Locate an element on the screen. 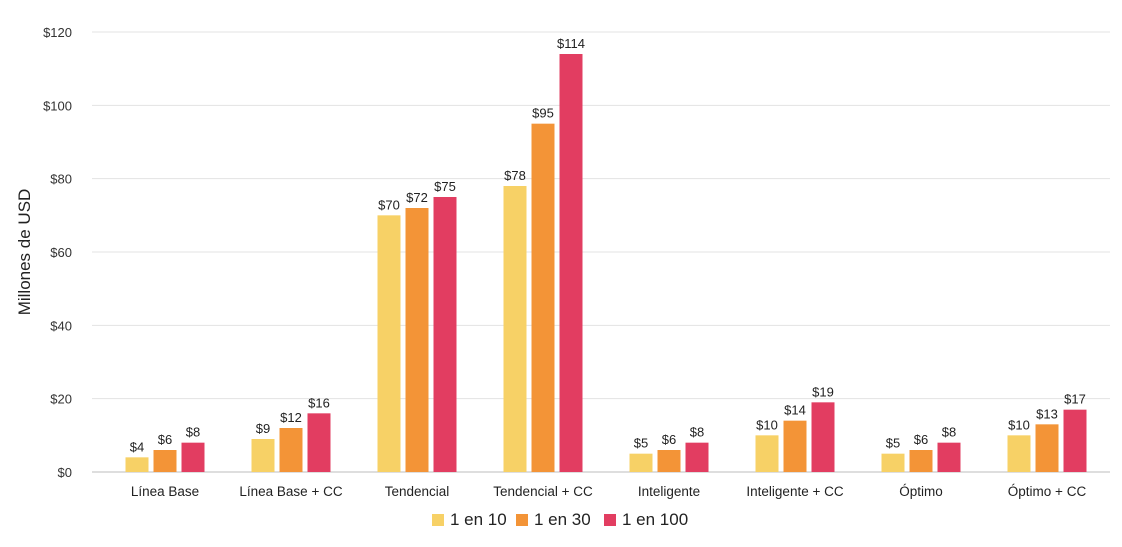 This screenshot has width=1122, height=547. data-label: $75 is located at coordinates (445, 186).